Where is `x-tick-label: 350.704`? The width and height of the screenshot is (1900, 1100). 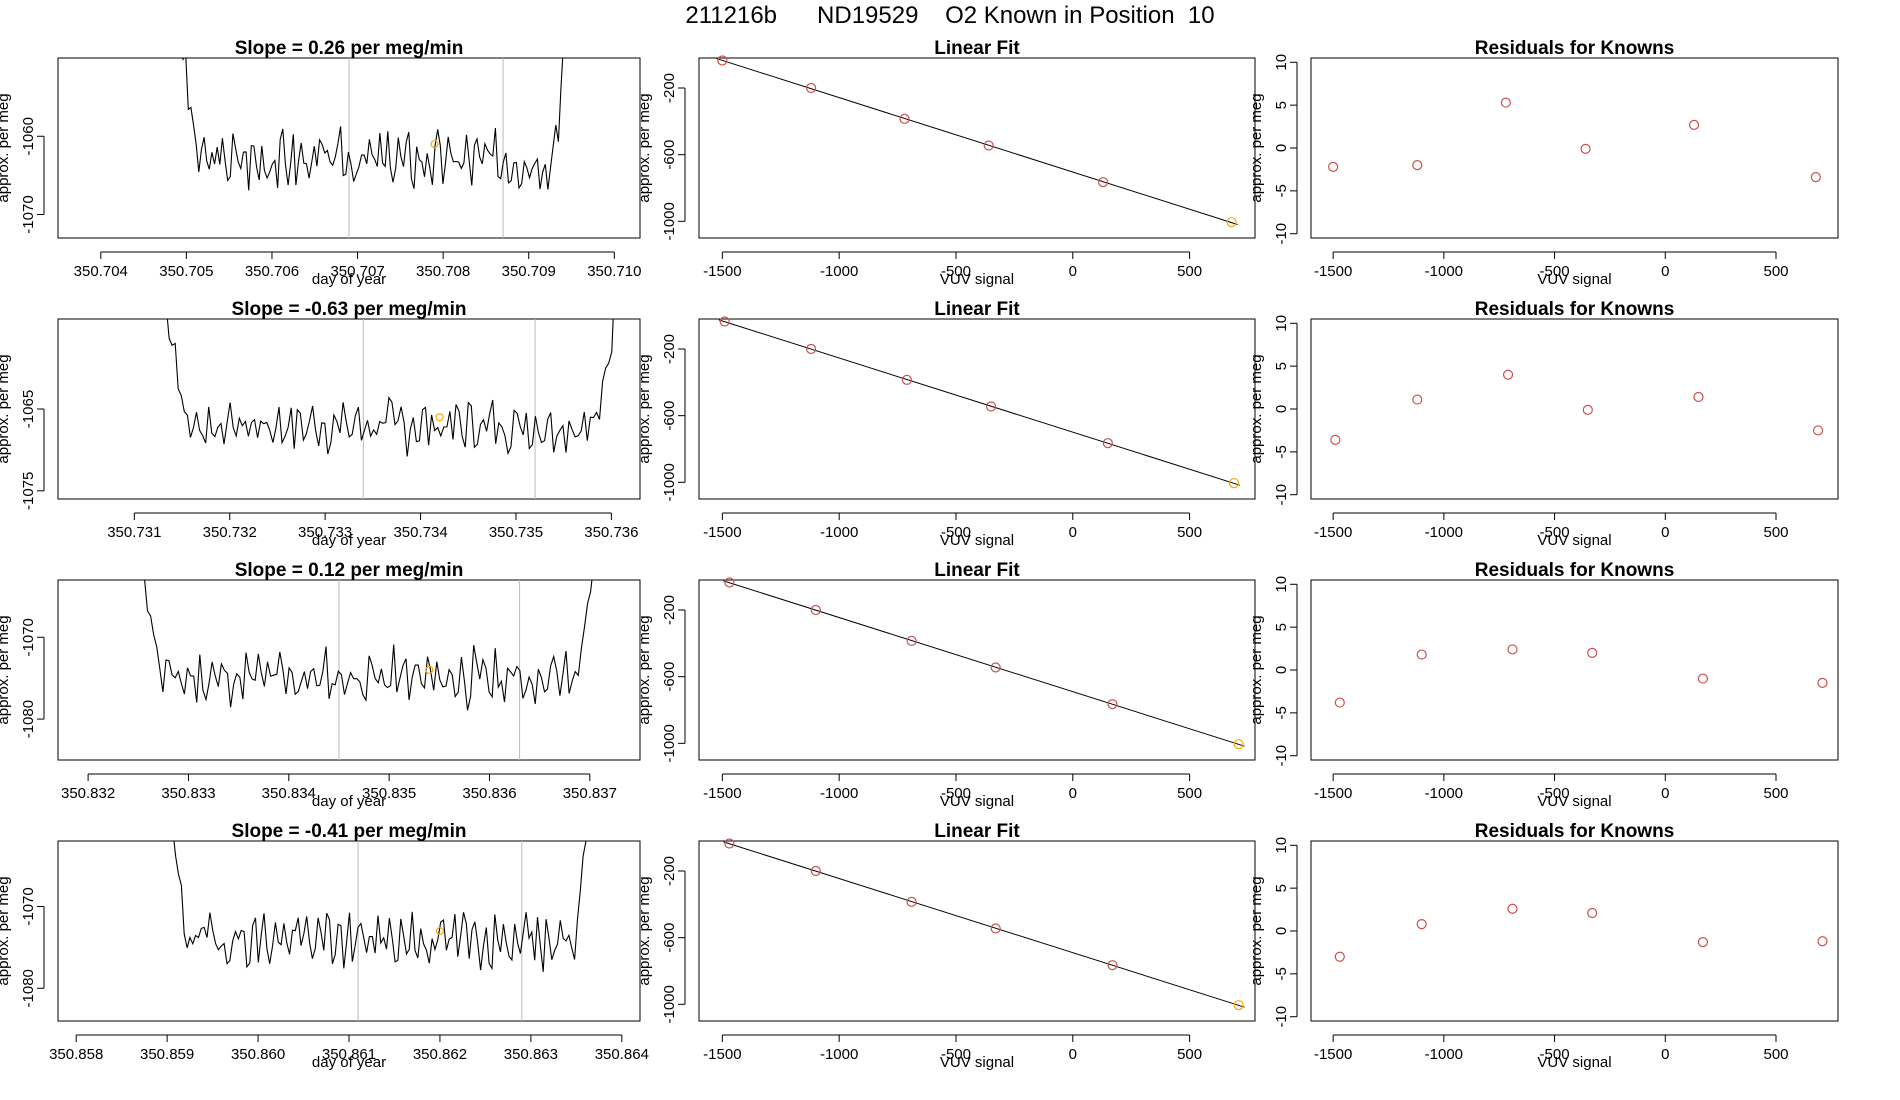 x-tick-label: 350.704 is located at coordinates (101, 271).